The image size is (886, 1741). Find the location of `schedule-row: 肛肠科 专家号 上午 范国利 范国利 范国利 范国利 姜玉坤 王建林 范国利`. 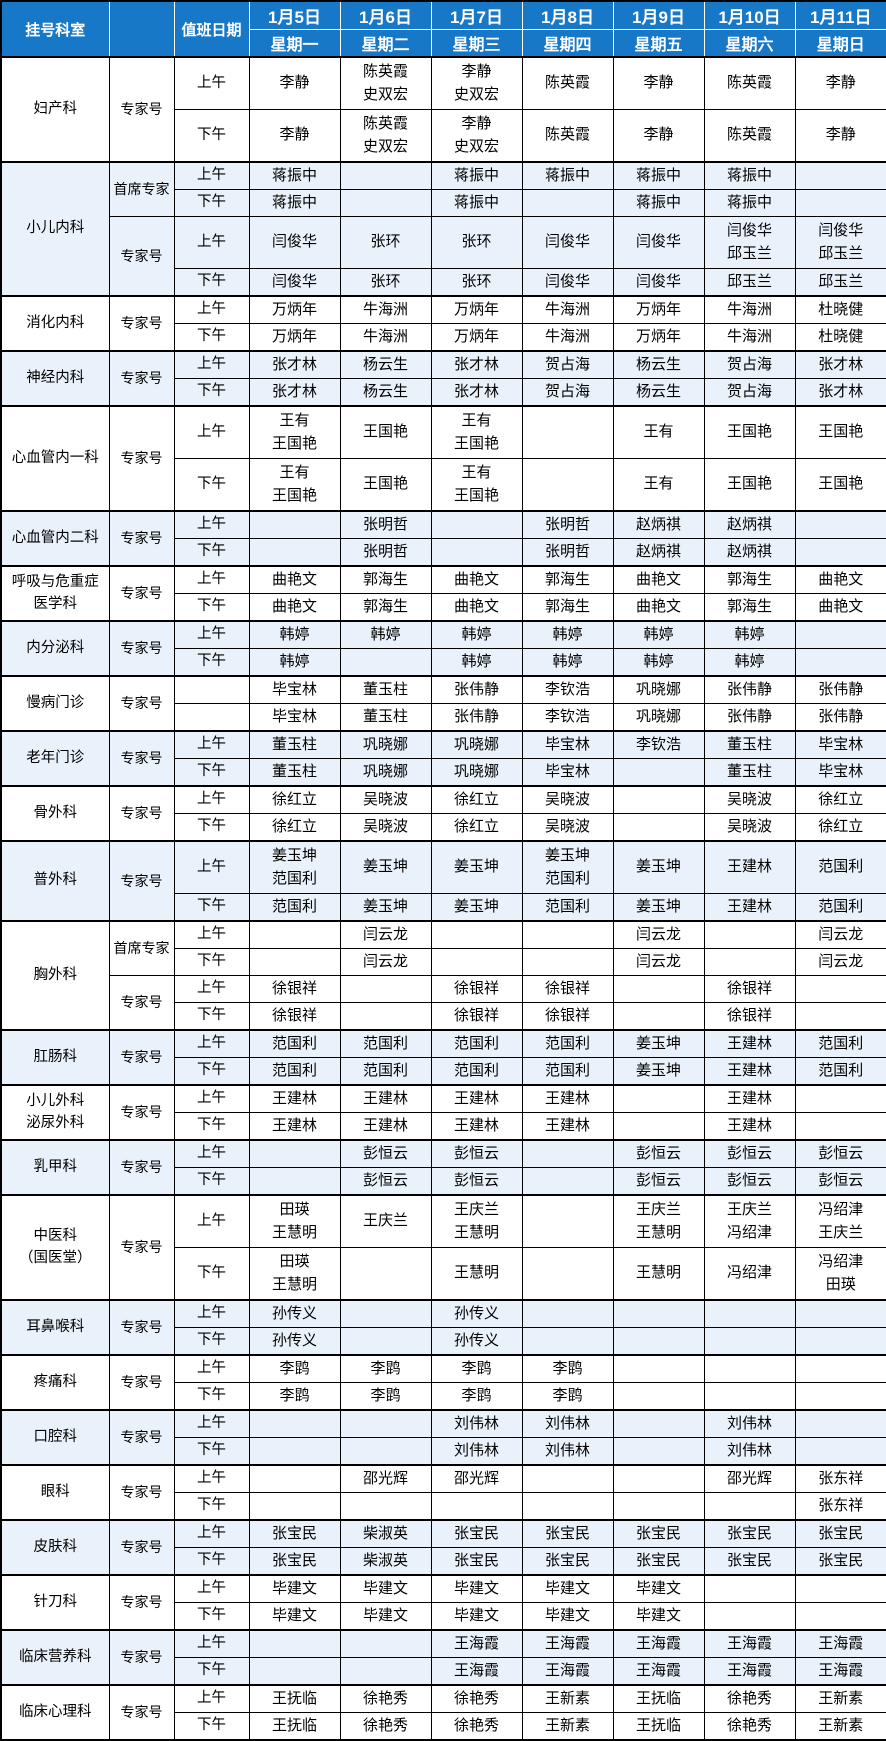

schedule-row: 肛肠科 专家号 上午 范国利 范国利 范国利 范国利 姜玉坤 王建林 范国利 is located at coordinates (443, 1057).